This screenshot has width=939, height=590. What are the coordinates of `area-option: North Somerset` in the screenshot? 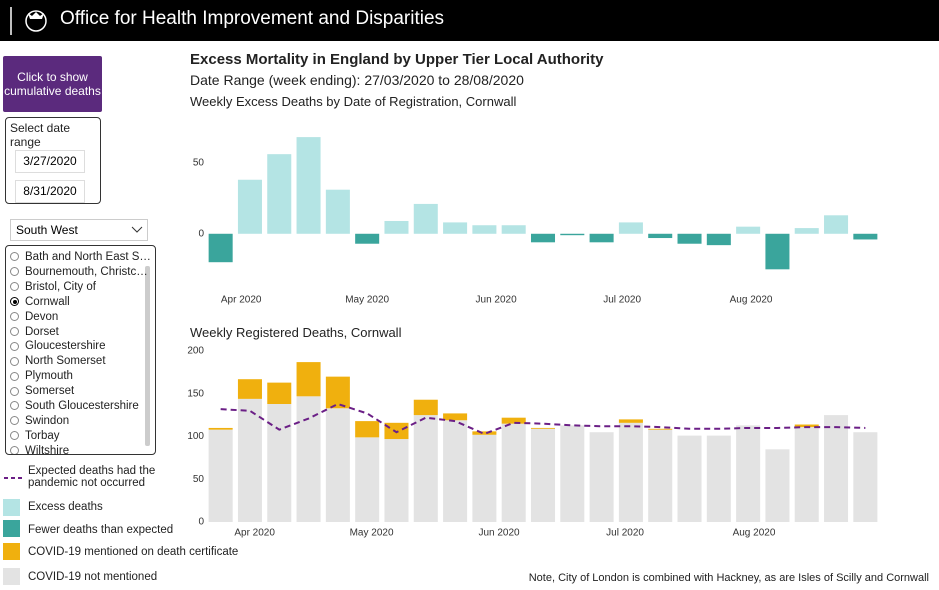 It's located at (58, 361).